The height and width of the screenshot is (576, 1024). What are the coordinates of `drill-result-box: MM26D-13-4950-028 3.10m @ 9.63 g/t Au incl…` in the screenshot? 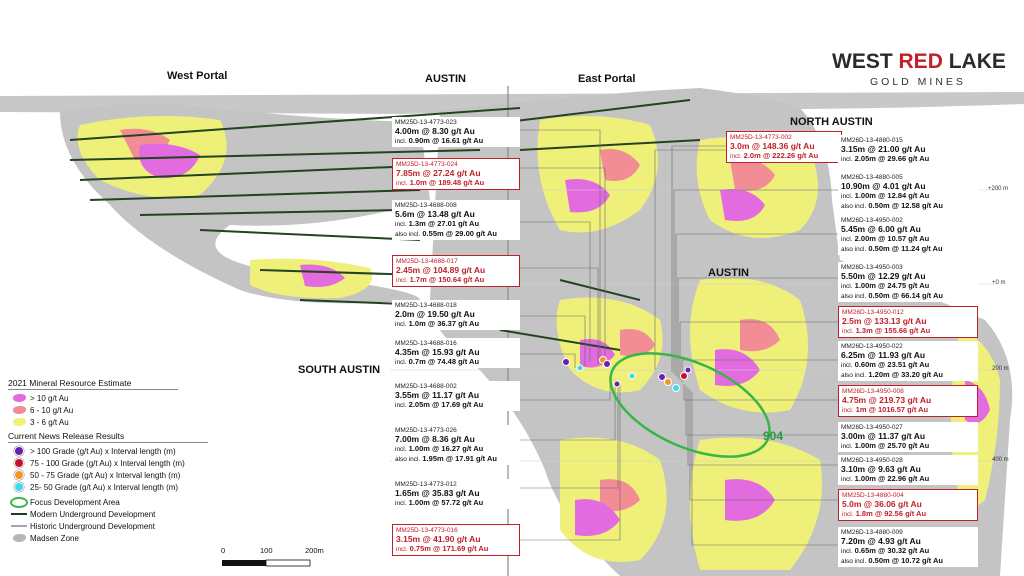 It's located at (908, 470).